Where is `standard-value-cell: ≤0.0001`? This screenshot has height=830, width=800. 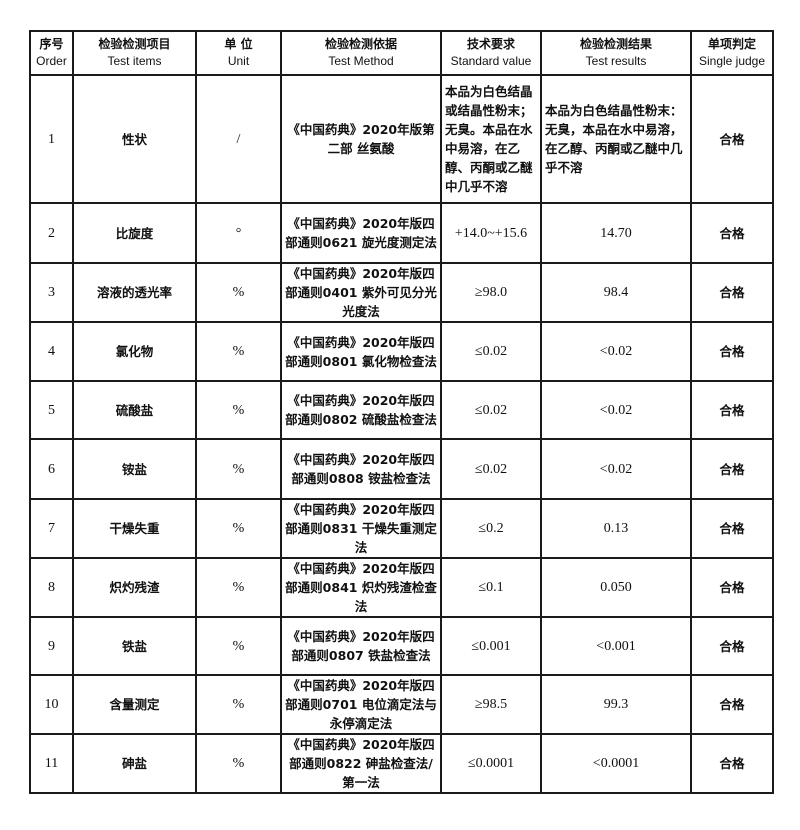
standard-value-cell: ≤0.0001 is located at coordinates (491, 763).